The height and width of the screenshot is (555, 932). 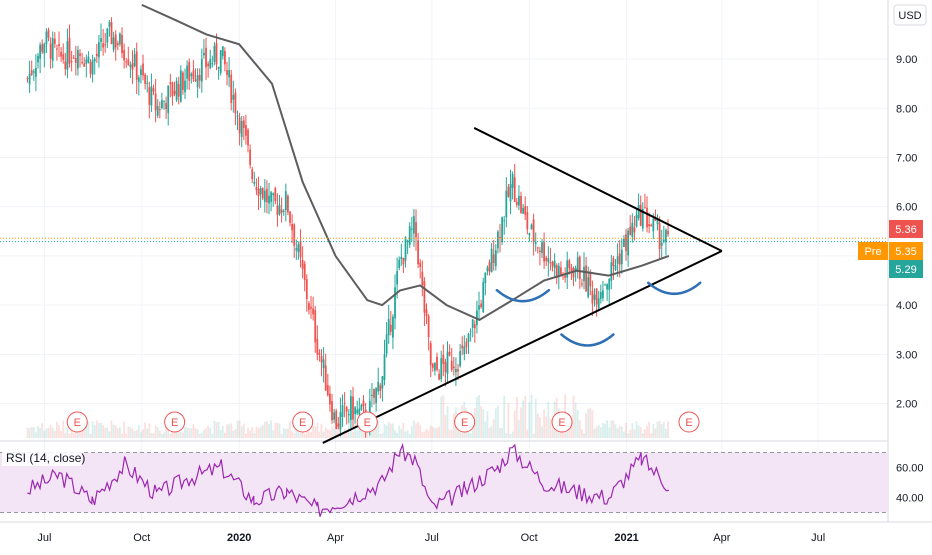 What do you see at coordinates (906, 251) in the screenshot?
I see `price-badge` at bounding box center [906, 251].